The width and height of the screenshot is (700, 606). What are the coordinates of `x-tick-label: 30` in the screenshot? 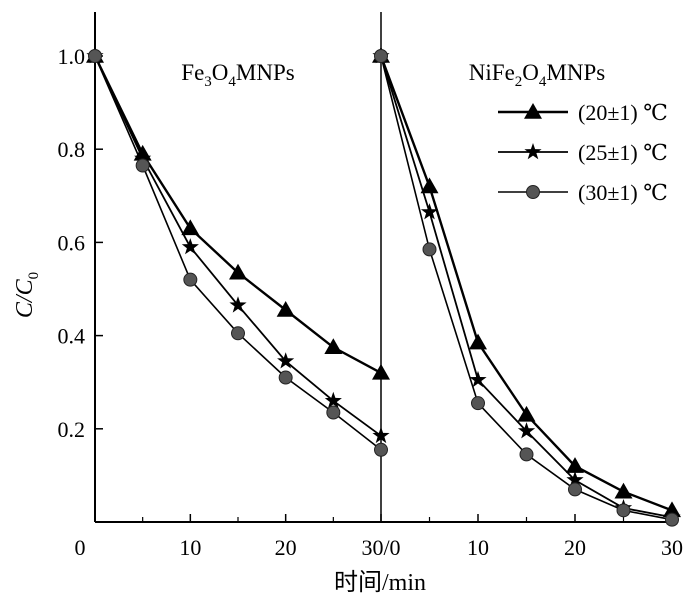 It's located at (672, 547).